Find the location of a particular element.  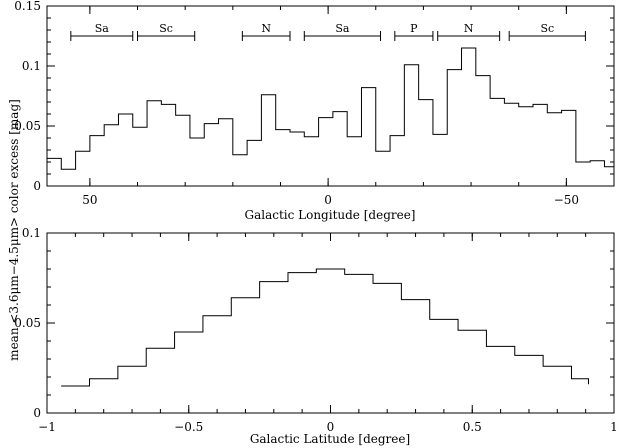

y-tick-label: 0.15 is located at coordinates (27, 6).